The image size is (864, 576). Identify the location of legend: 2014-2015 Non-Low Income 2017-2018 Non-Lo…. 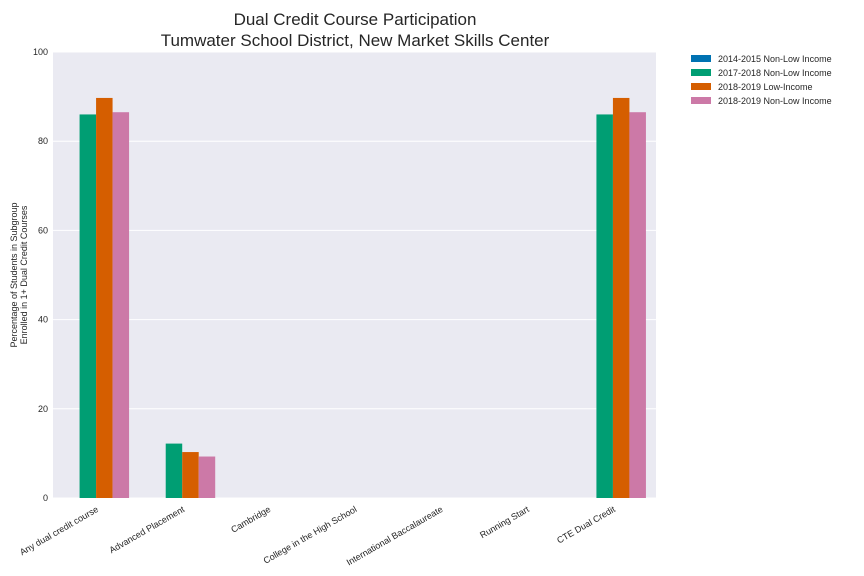
(761, 80).